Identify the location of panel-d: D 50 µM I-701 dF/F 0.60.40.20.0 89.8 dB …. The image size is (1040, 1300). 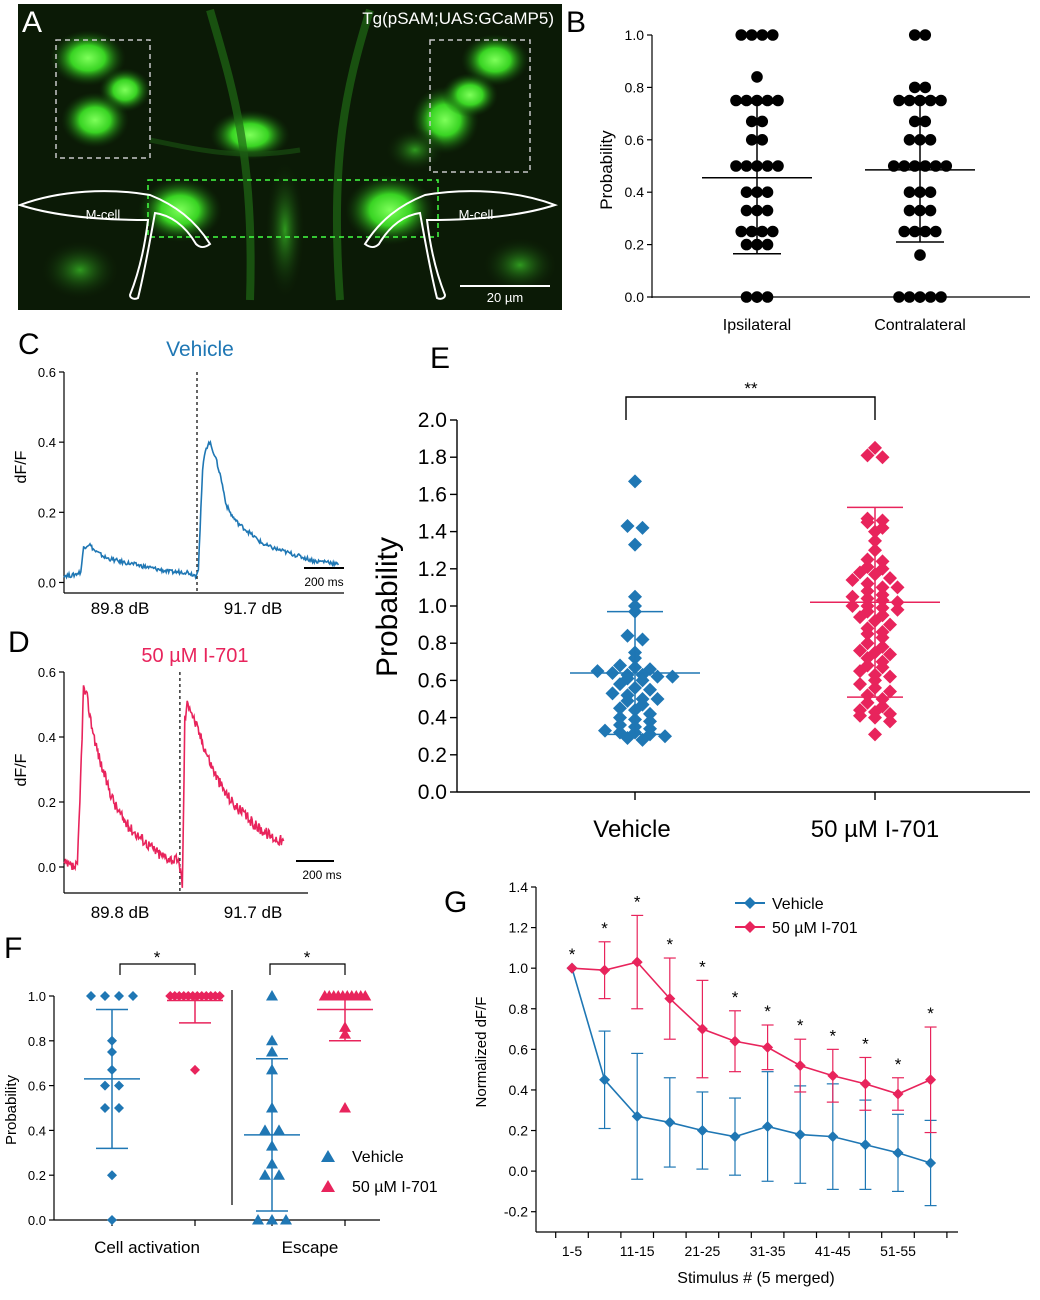
(175, 774).